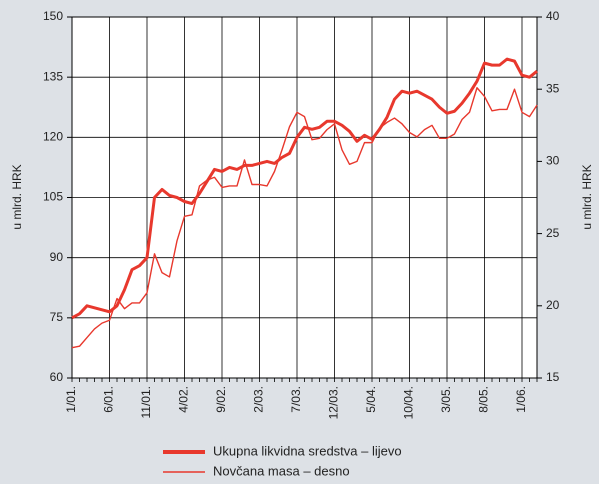 This screenshot has width=599, height=484. Describe the element at coordinates (553, 377) in the screenshot. I see `y2-tick-label: 15` at that location.